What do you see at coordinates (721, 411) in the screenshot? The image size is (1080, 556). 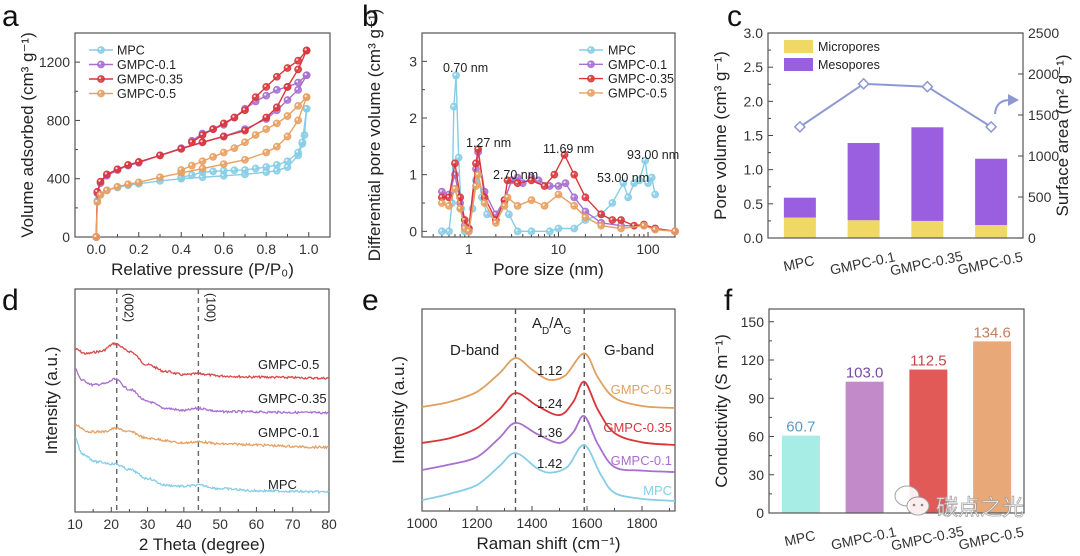 I see `y-axis-title: Conductivity (S m⁻¹)` at bounding box center [721, 411].